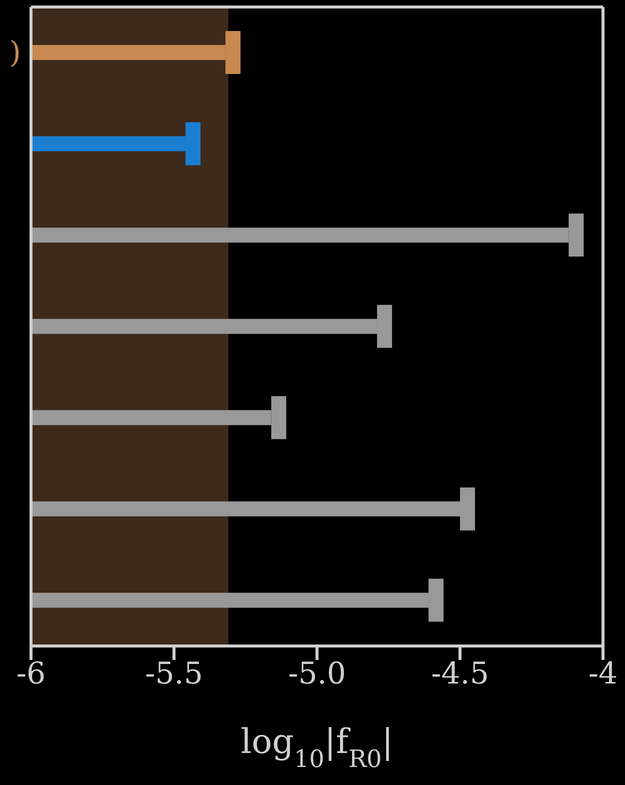 Image resolution: width=625 pixels, height=785 pixels. I want to click on y-tick-label: ), so click(15, 53).